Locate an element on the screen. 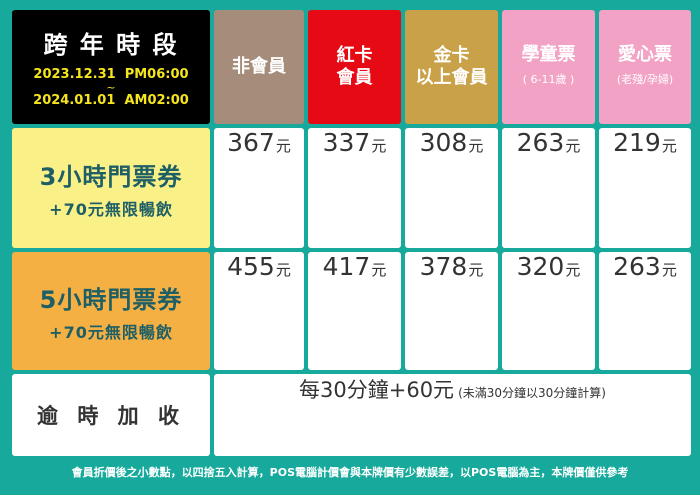 This screenshot has width=700, height=495. column-header: 金卡 以上會員 is located at coordinates (451, 67).